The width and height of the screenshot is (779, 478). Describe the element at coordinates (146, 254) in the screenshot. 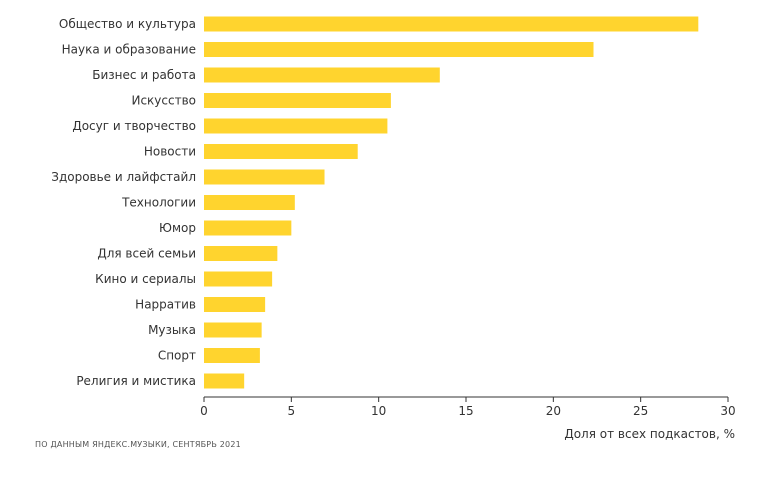

I see `category-label: Для всей семьи` at that location.